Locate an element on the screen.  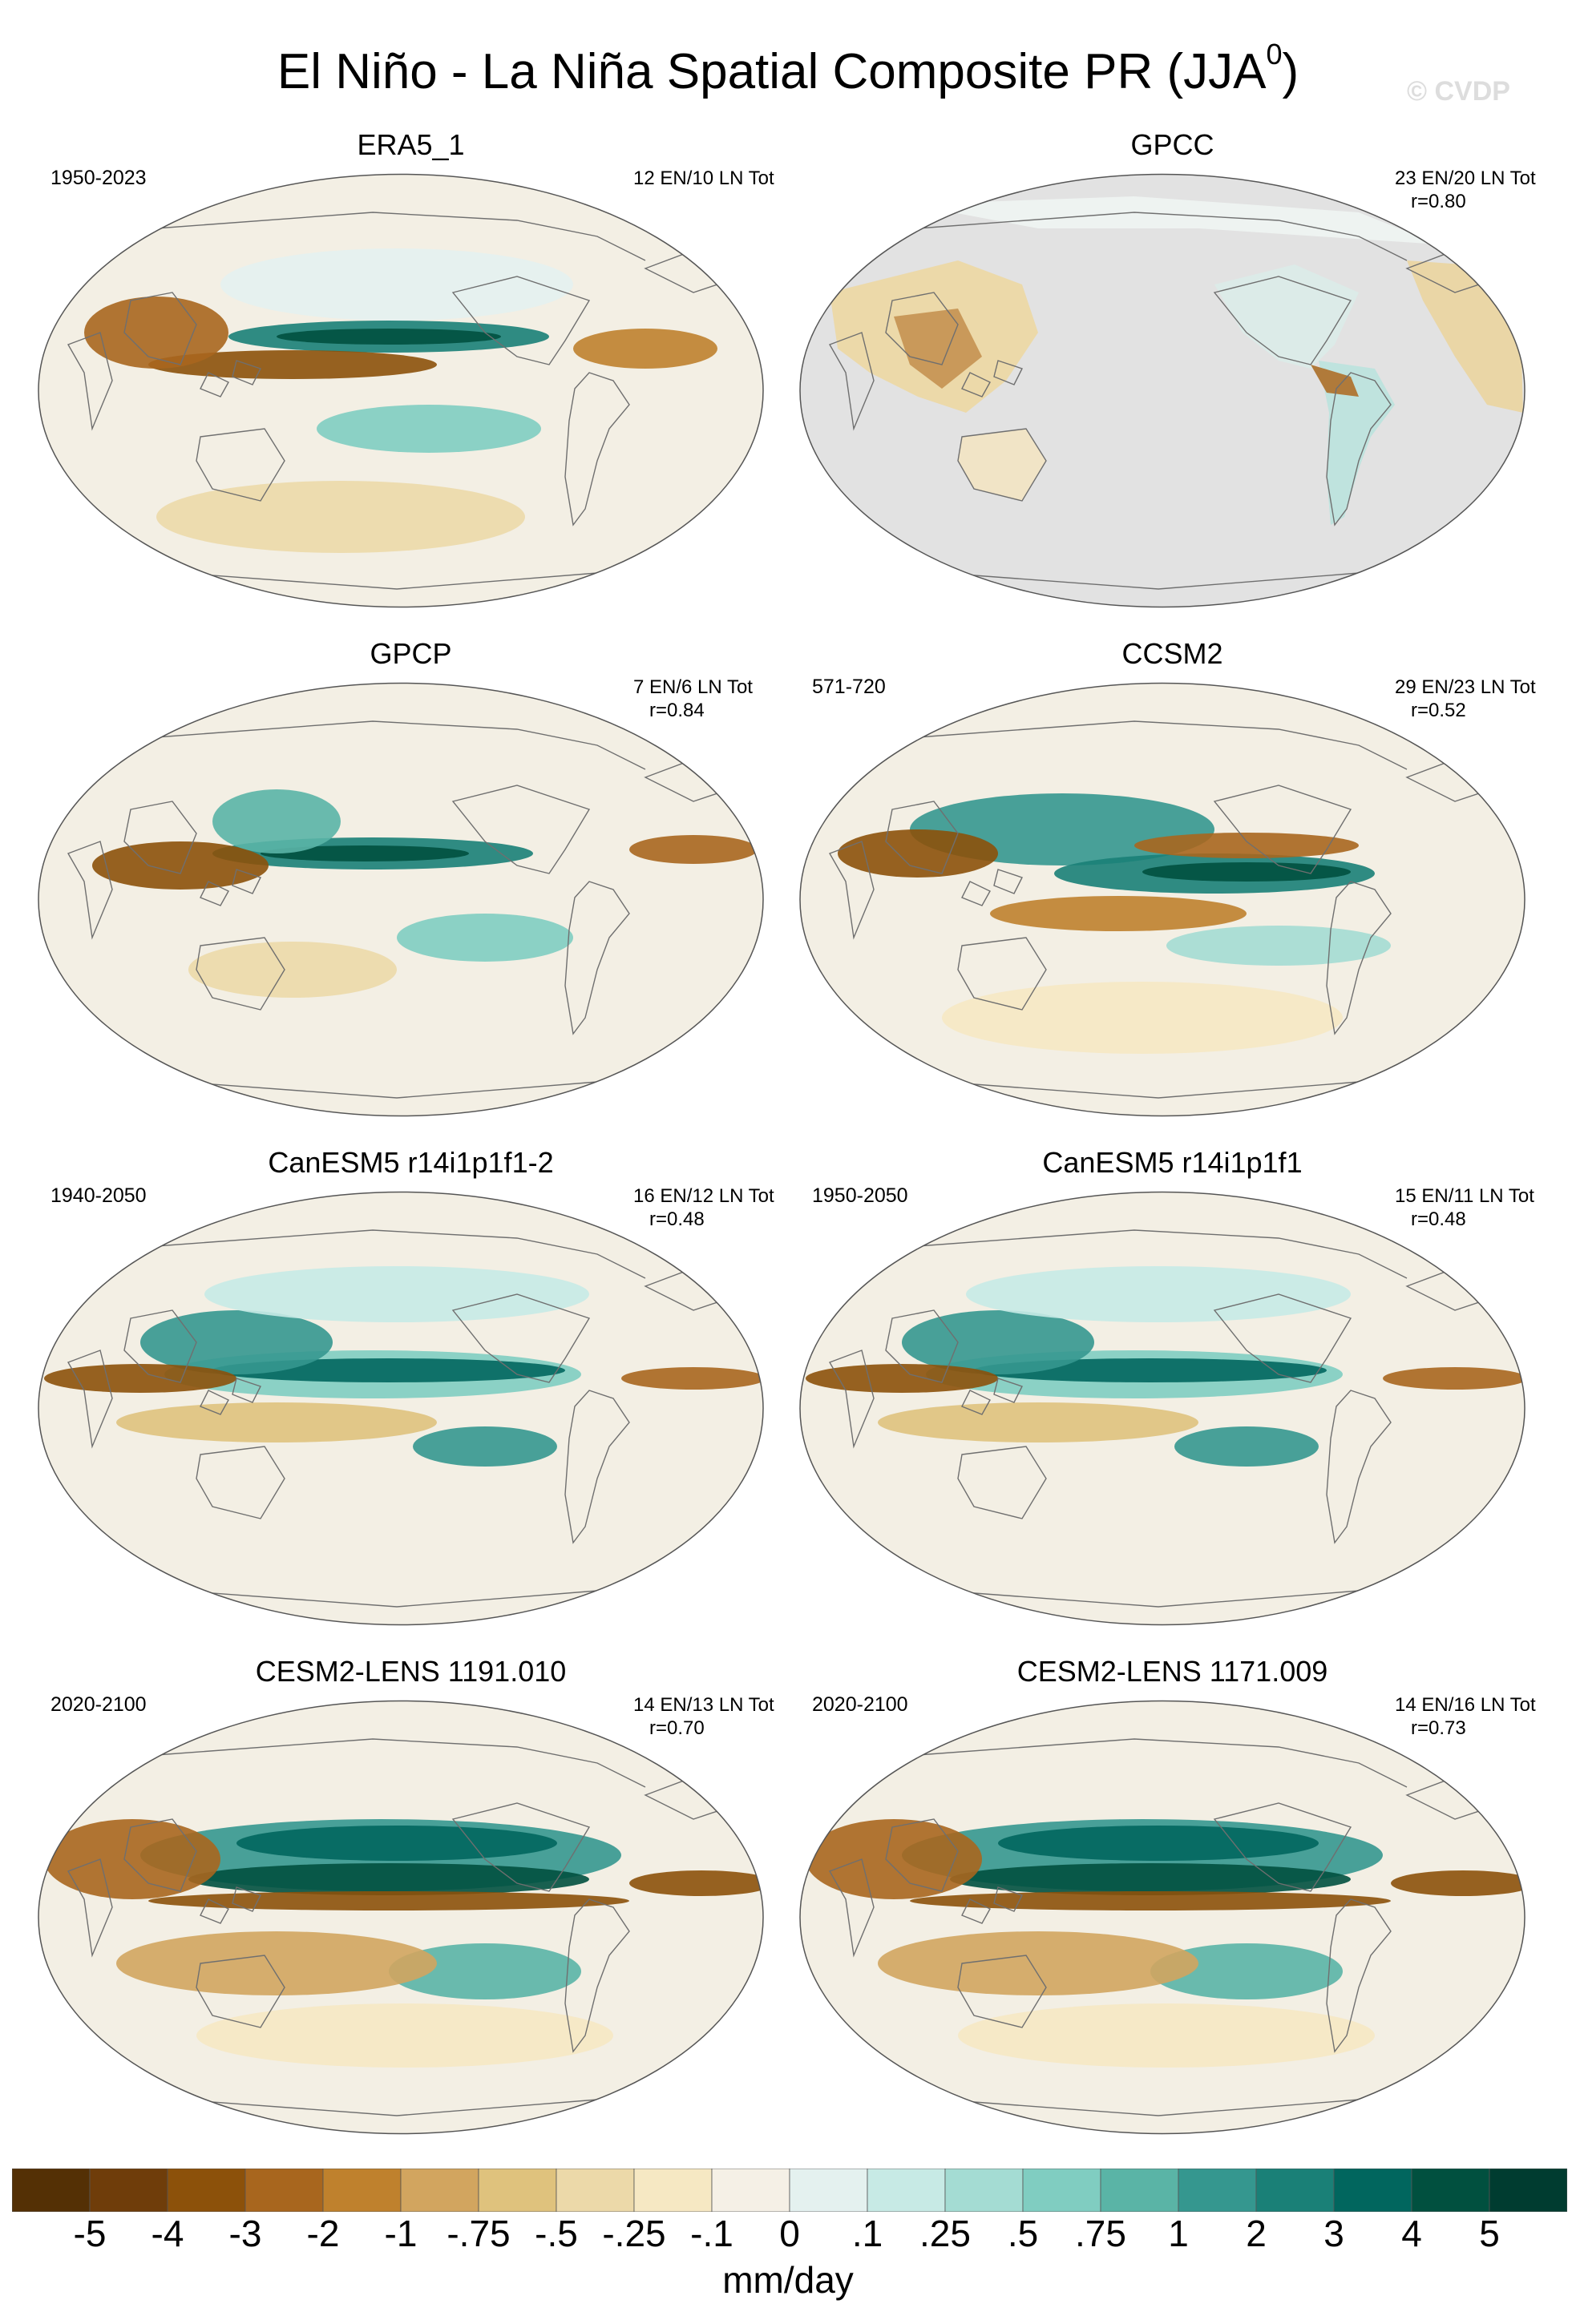
panel-counts: 12 EN/10 LN Tot is located at coordinates (717, 178).